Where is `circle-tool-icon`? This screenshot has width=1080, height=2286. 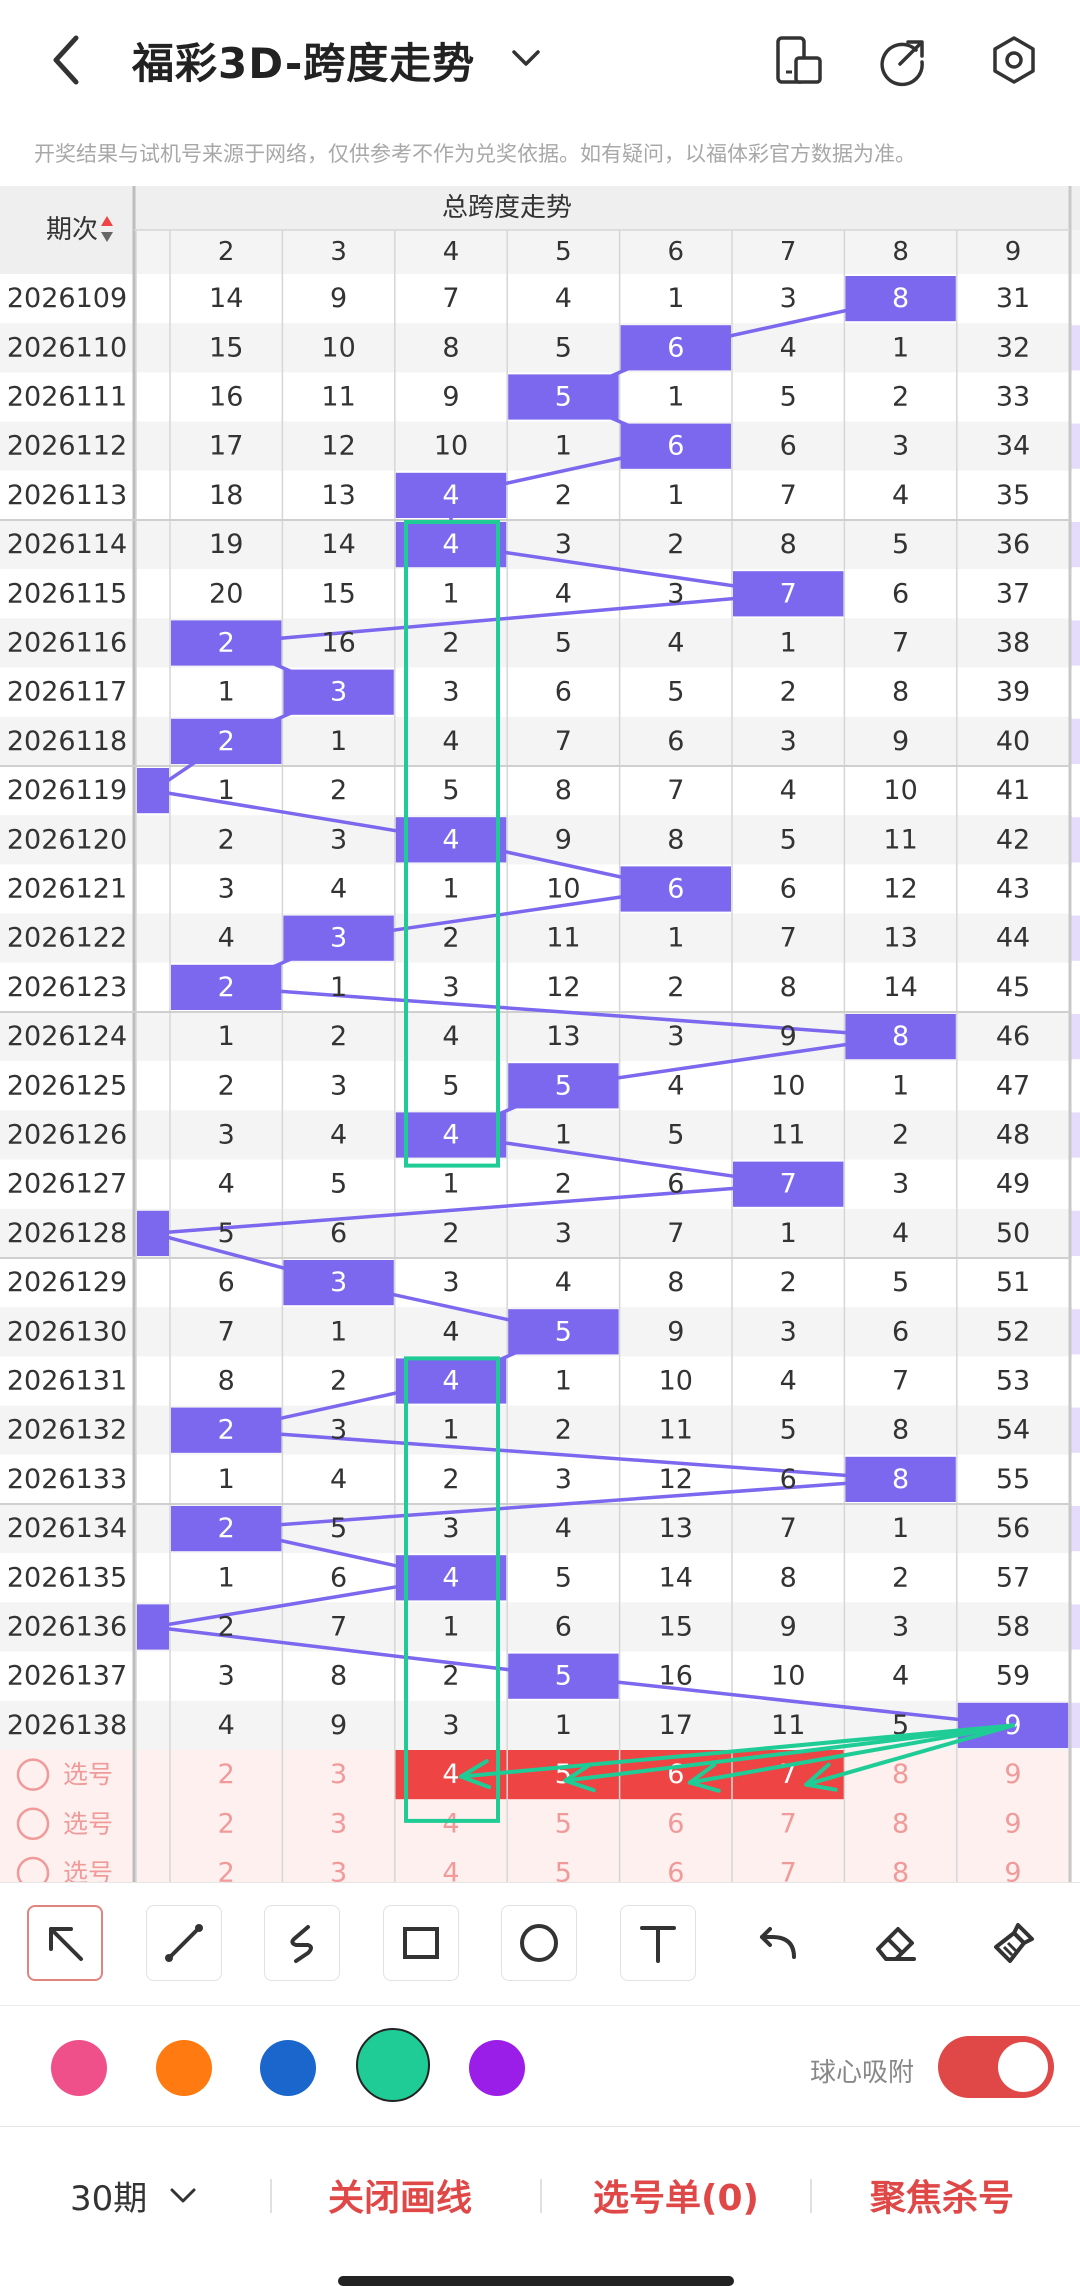
circle-tool-icon is located at coordinates (539, 1943).